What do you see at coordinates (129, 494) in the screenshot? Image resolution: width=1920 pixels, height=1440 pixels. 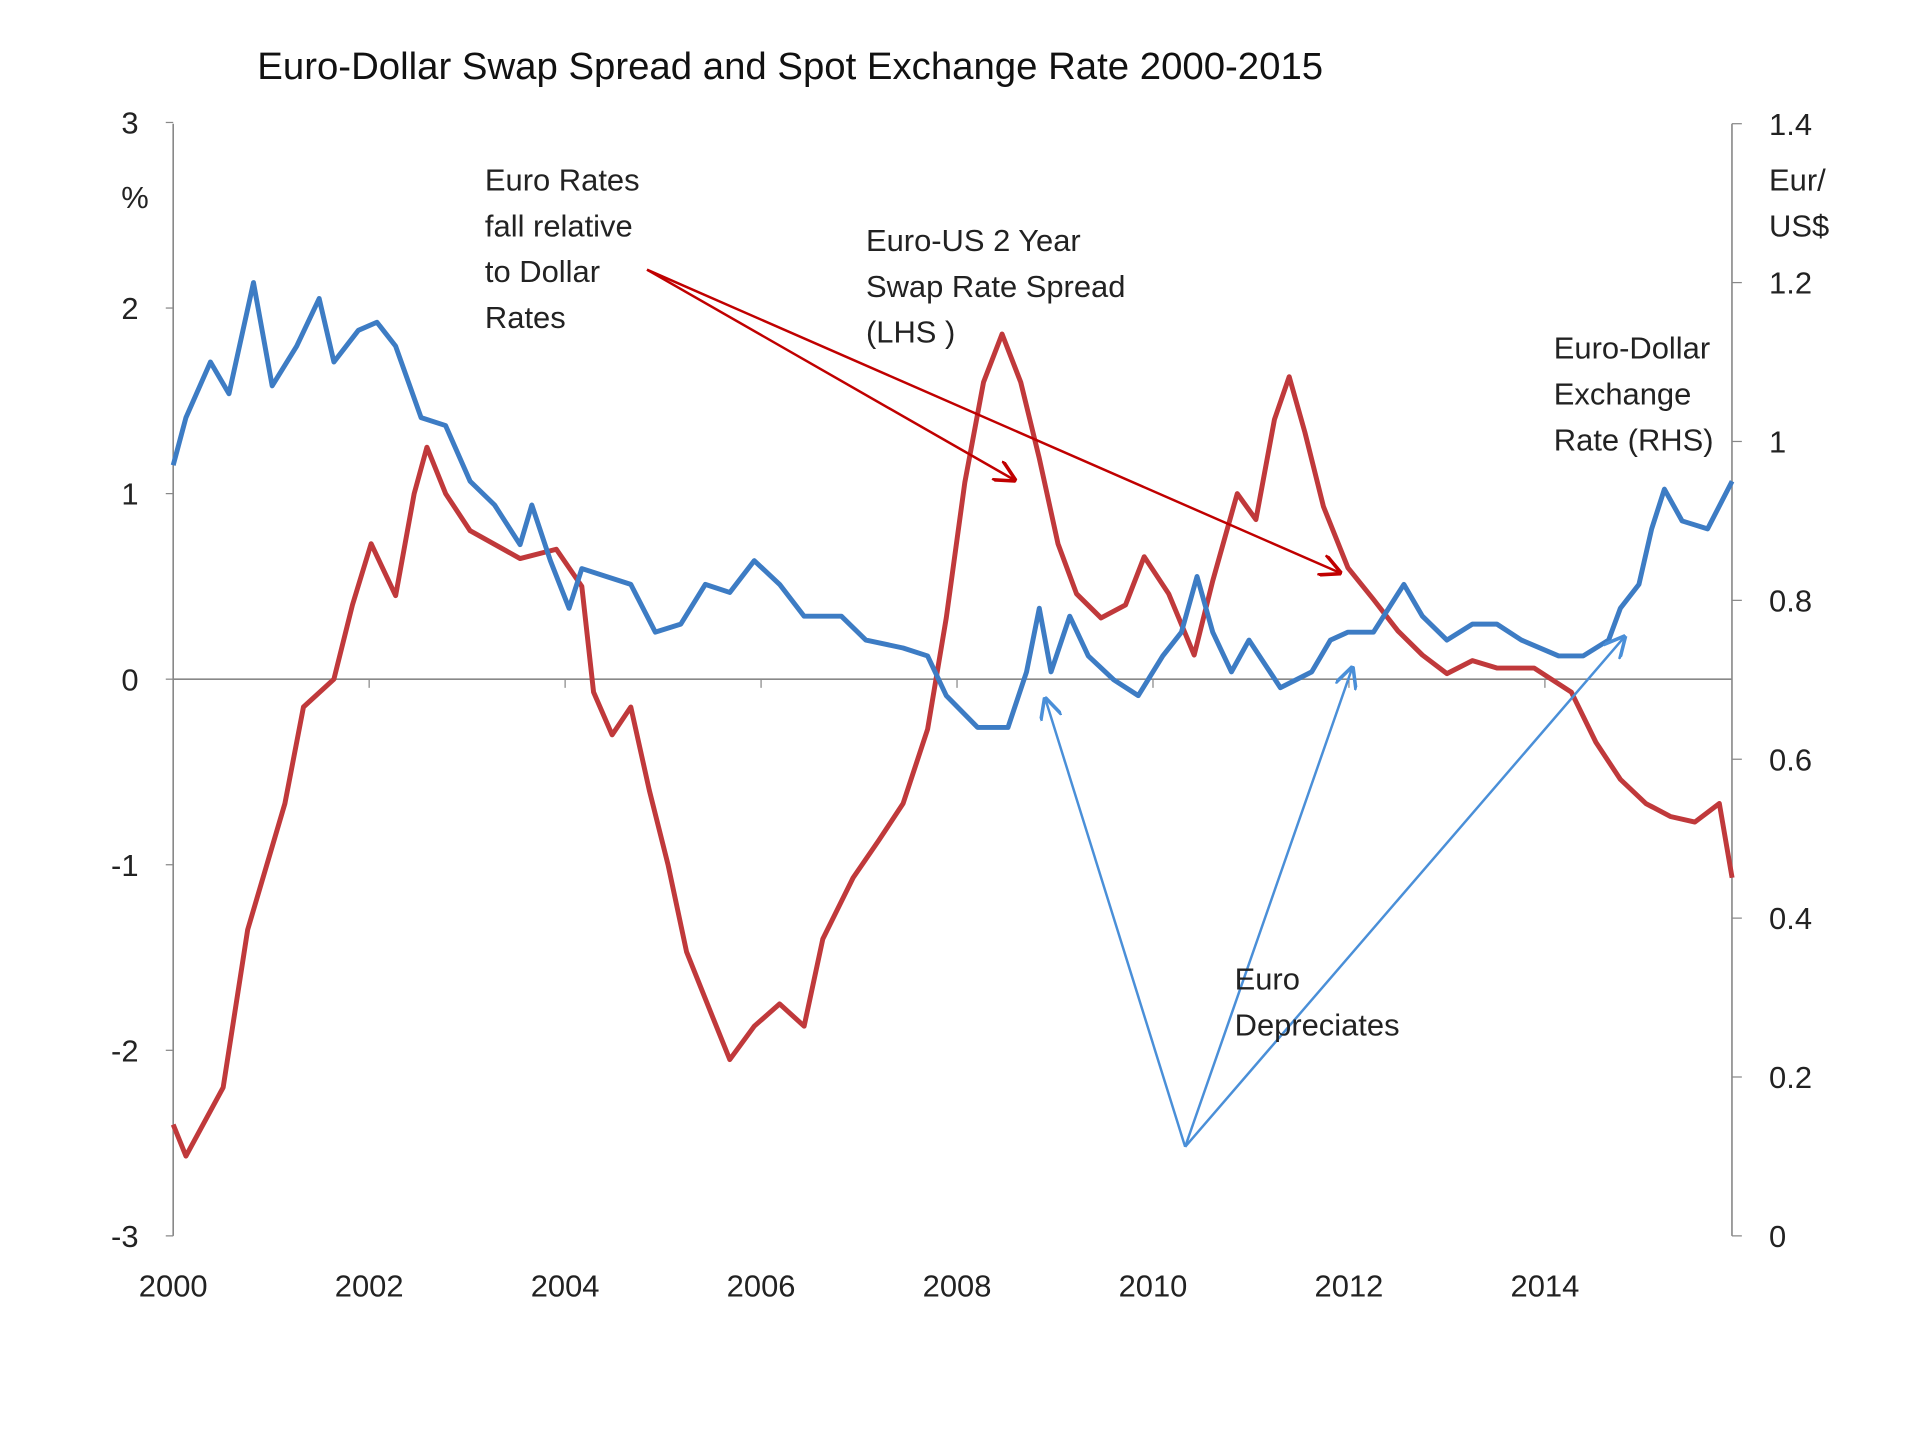 I see `left-tick-label: 1` at bounding box center [129, 494].